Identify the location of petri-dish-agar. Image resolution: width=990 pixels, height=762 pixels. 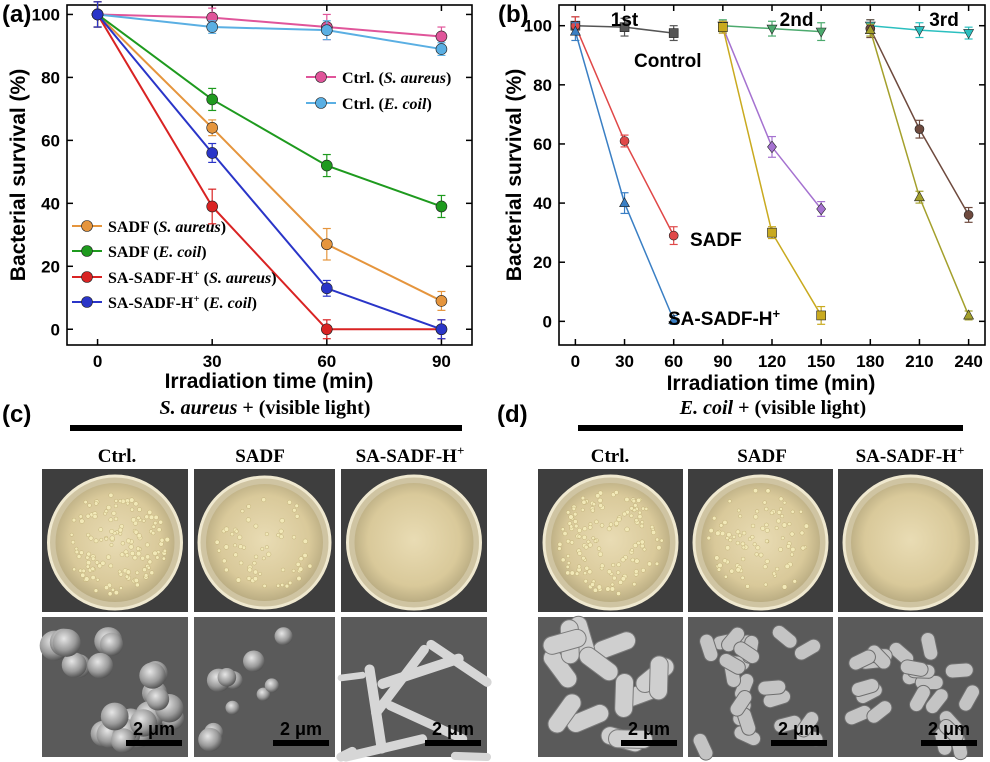
(910, 542).